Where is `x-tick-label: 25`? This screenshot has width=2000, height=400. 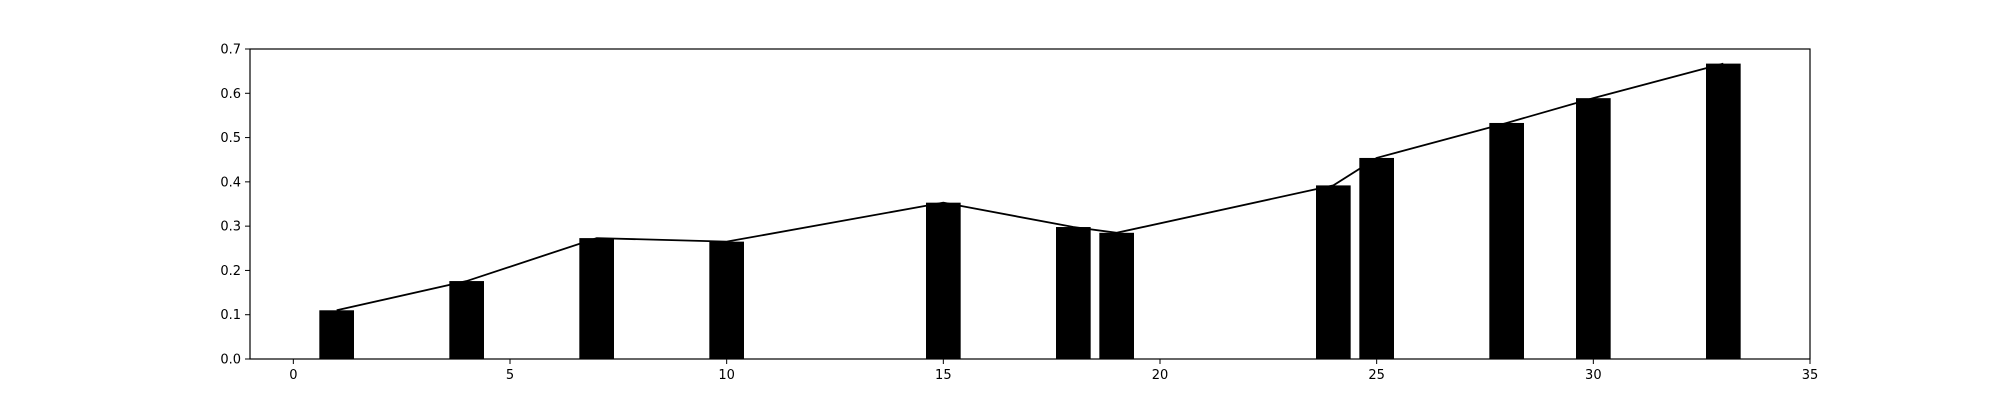
x-tick-label: 25 is located at coordinates (1376, 375).